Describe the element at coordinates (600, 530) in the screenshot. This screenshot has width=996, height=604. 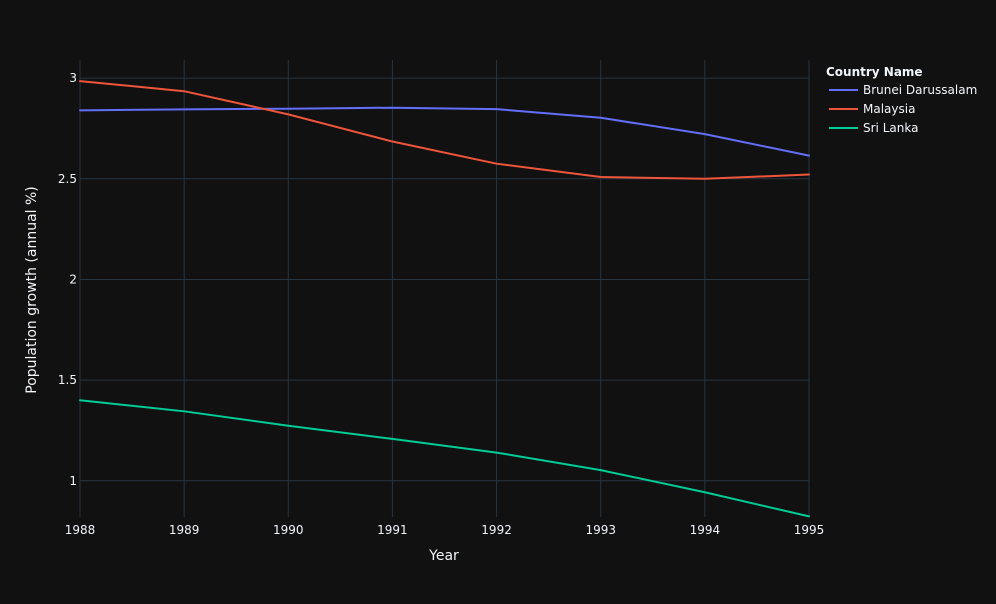
I see `x-tick-label: 1993` at that location.